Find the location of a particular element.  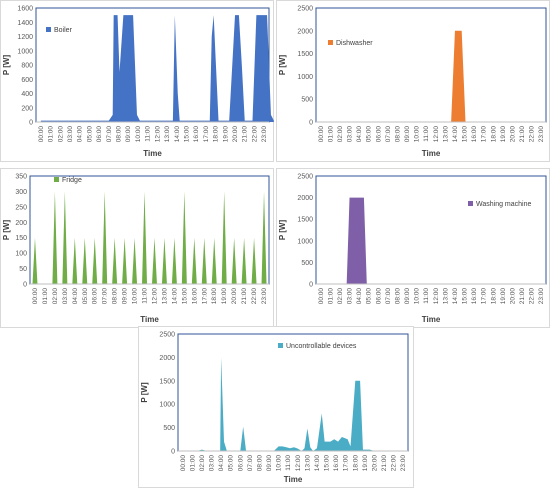

legend-label: Boiler is located at coordinates (63, 30).